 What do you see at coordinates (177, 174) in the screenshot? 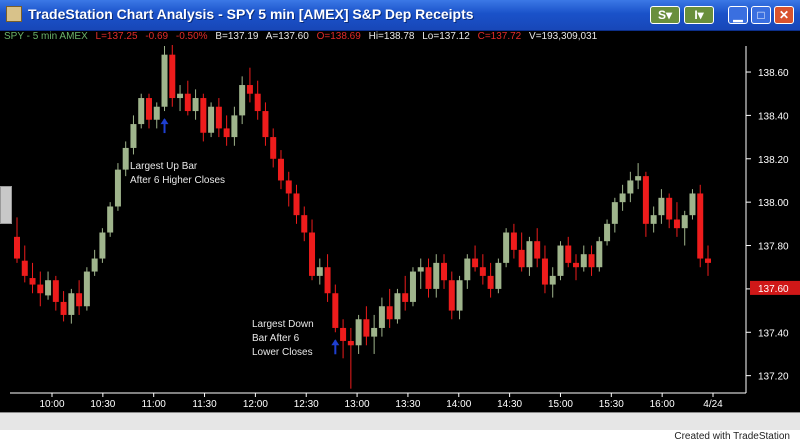
I see `annotation-largest-up-bar: Largest Up Bar After 6 Higher Closes` at bounding box center [177, 174].